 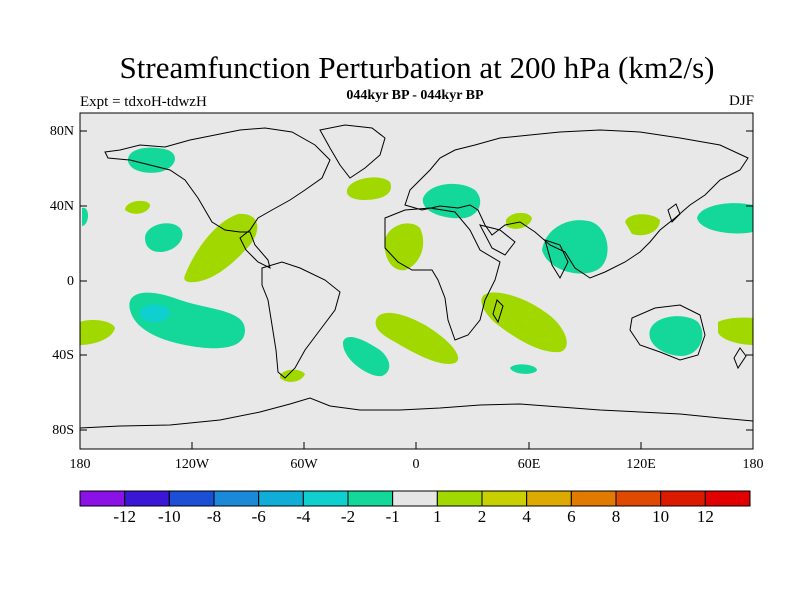 What do you see at coordinates (740, 358) in the screenshot?
I see `coastline-new-zealand` at bounding box center [740, 358].